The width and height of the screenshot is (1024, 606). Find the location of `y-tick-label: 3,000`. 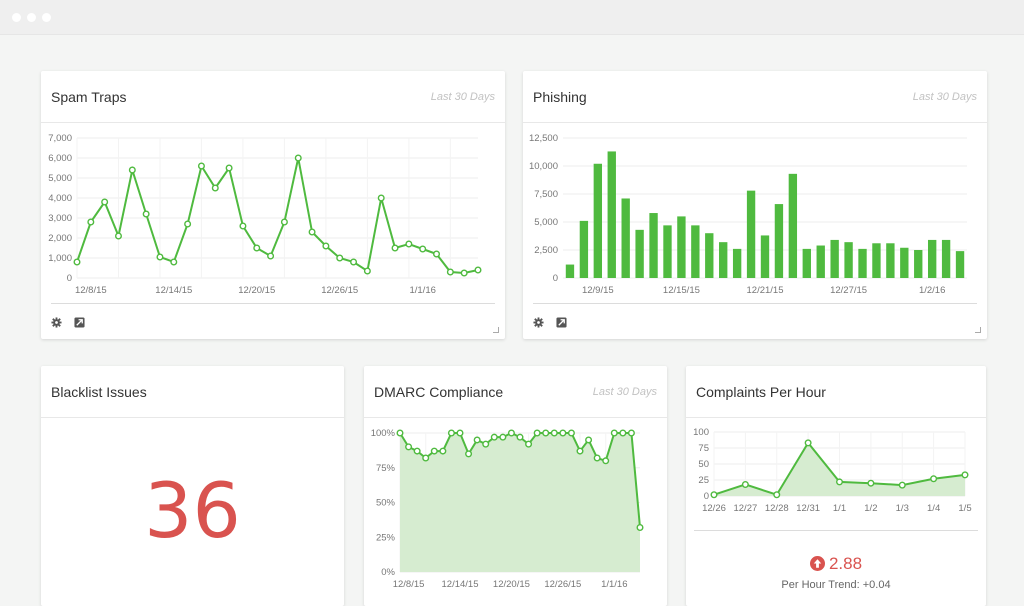

y-tick-label: 3,000 is located at coordinates (60, 218).